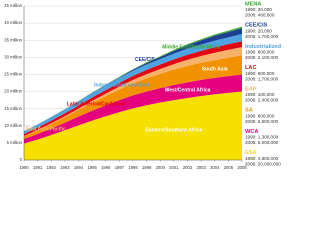 The width and height of the screenshot is (320, 240). I want to click on panel-label: CEE/CIS, so click(256, 26).